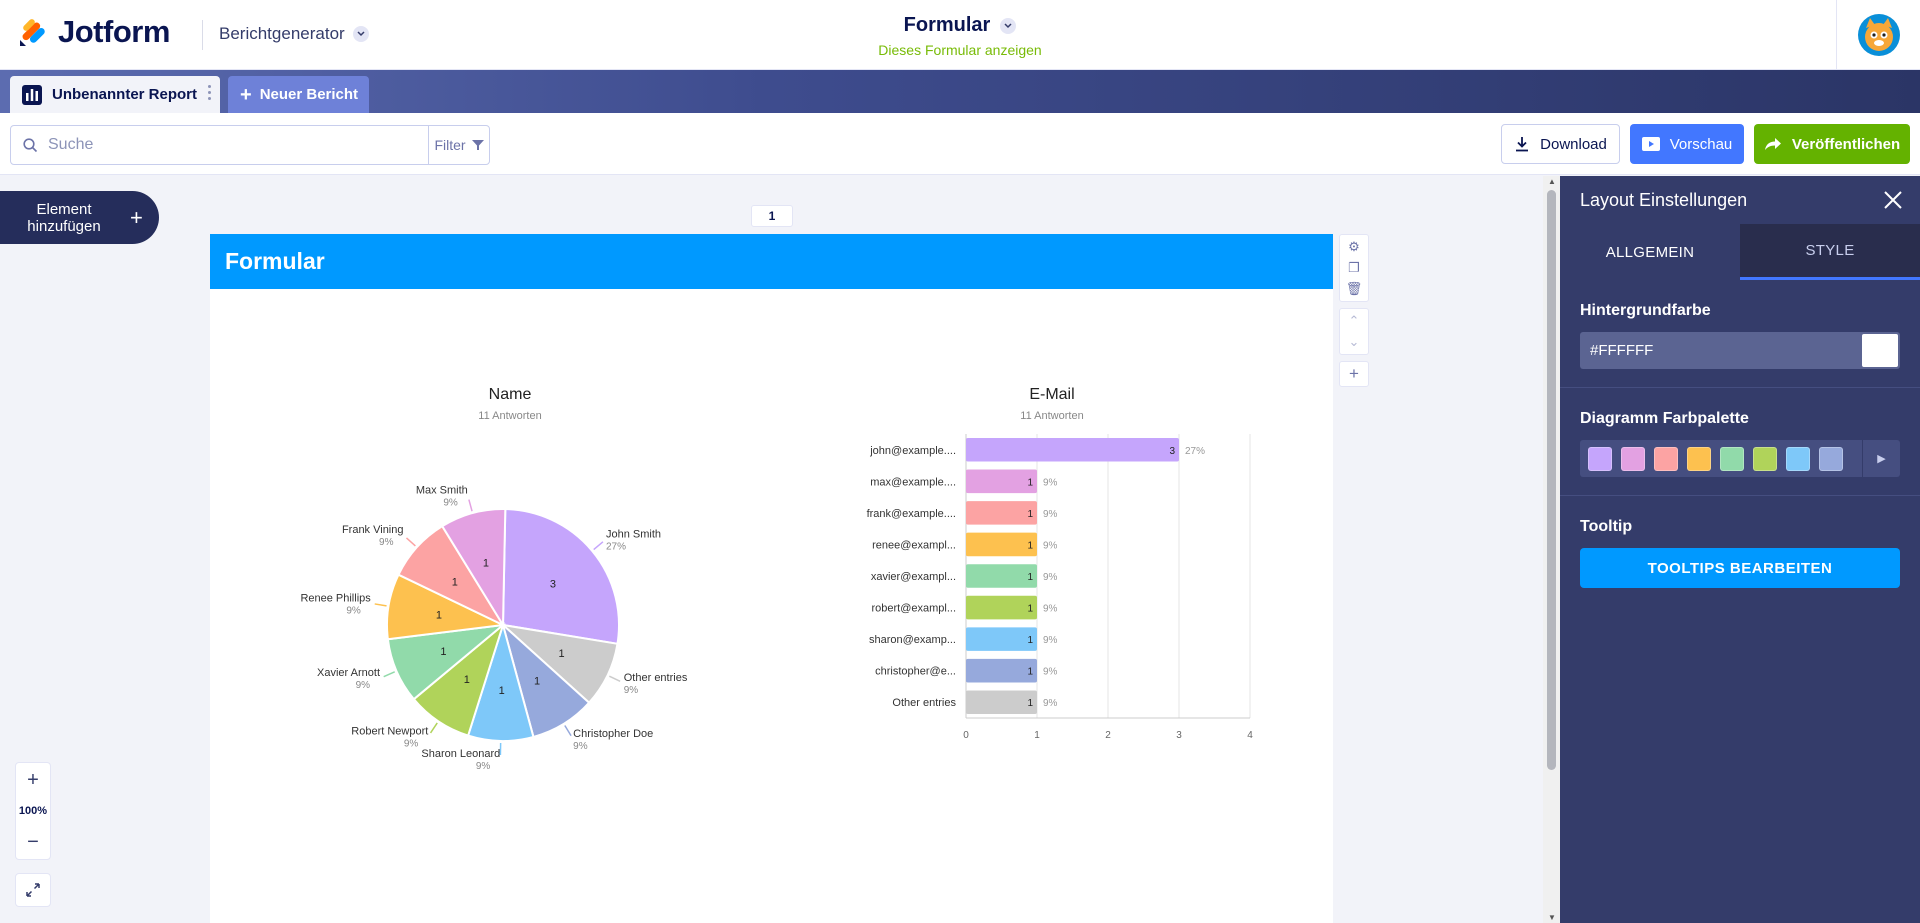  What do you see at coordinates (125, 94) in the screenshot?
I see `tab-label: Unbenannter Report` at bounding box center [125, 94].